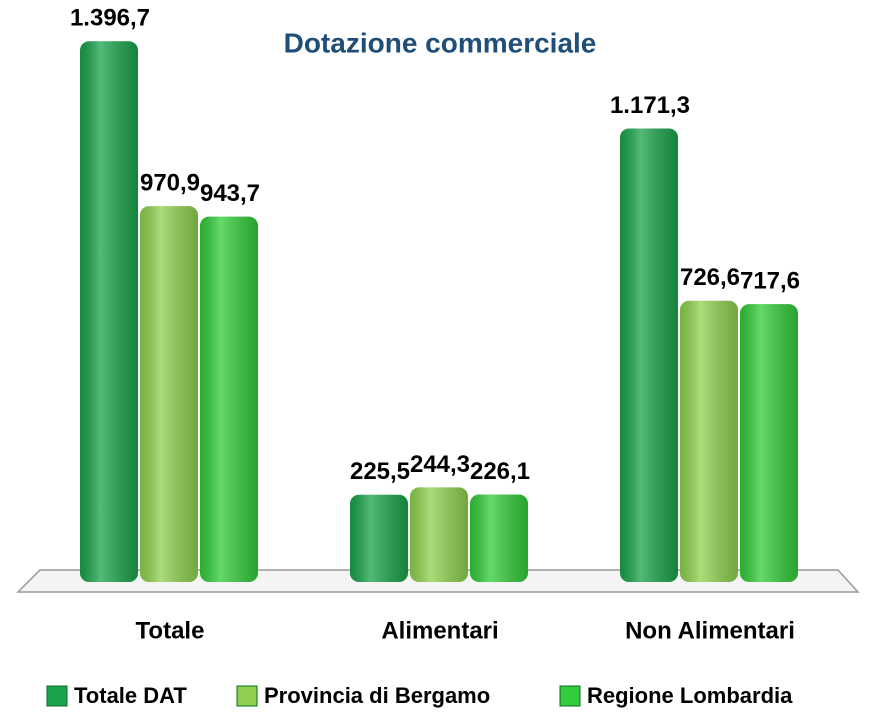 The image size is (874, 714). What do you see at coordinates (439, 630) in the screenshot?
I see `x-tick-label: Alimentari` at bounding box center [439, 630].